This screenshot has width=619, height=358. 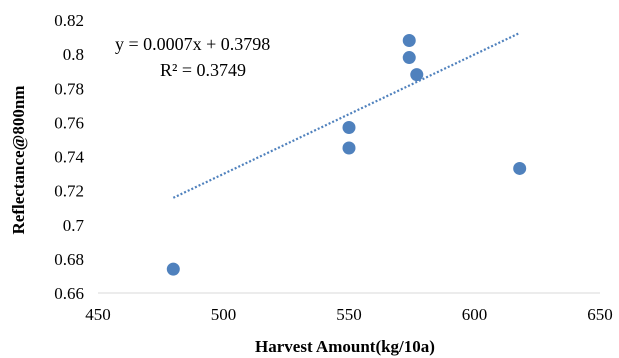 I want to click on r-squared-label: R² = 0.3749, so click(x=203, y=70).